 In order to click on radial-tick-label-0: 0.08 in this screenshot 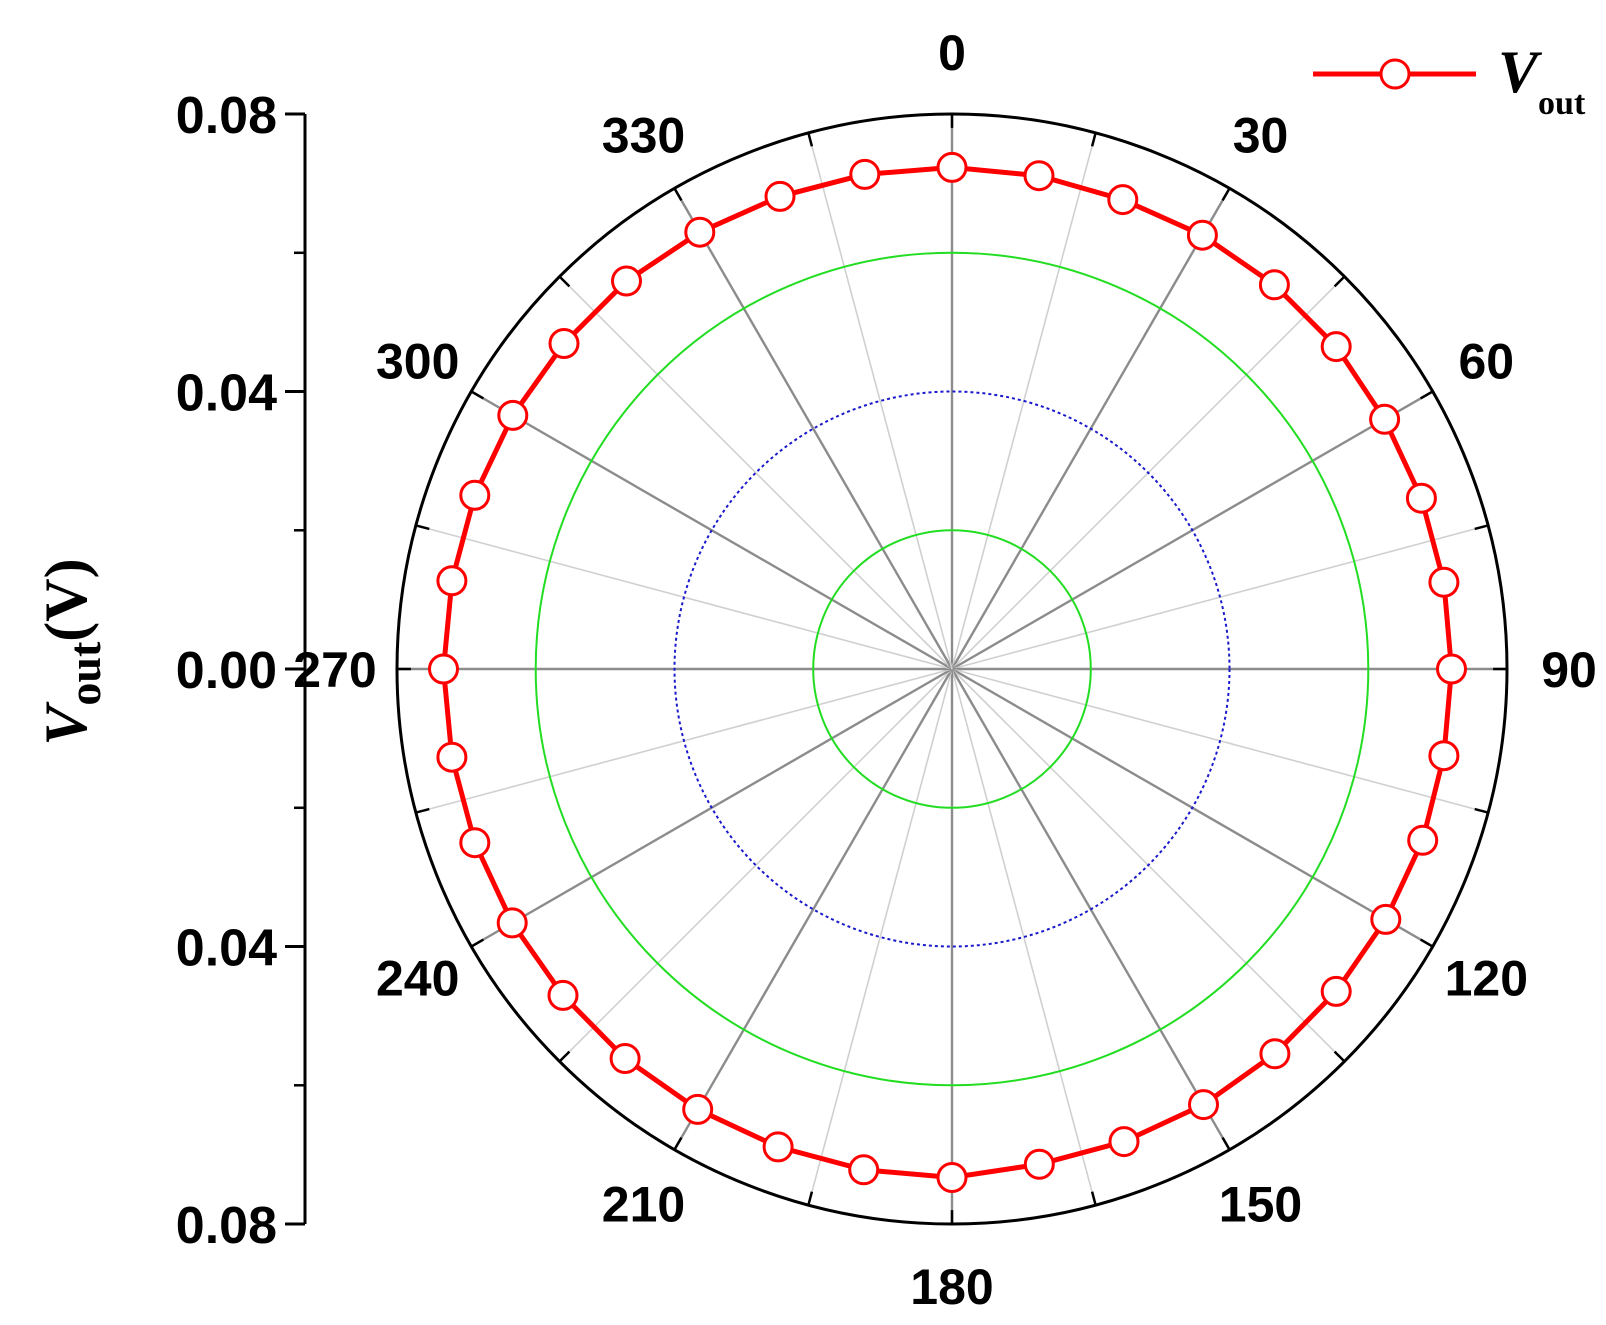, I will do `click(226, 116)`.